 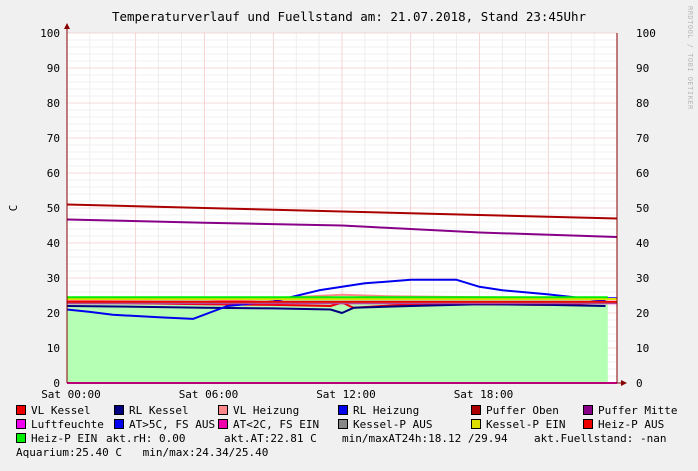 What do you see at coordinates (209, 394) in the screenshot?
I see `x-tick-label: Sat 06:00` at bounding box center [209, 394].